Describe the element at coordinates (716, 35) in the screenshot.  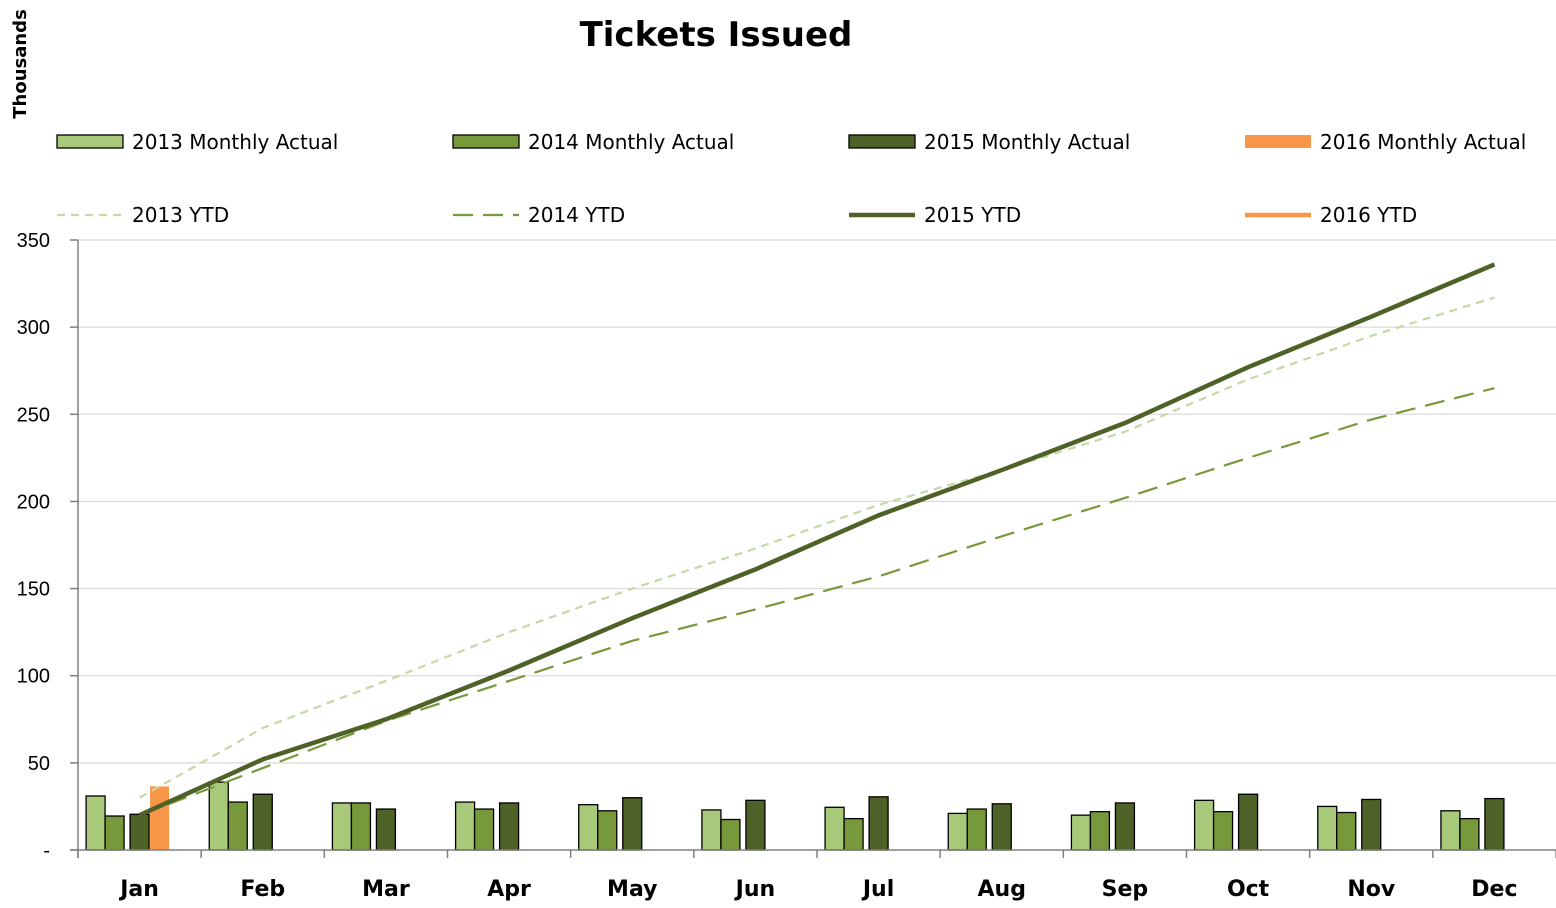
I see `chart-title: Tickets Issued` at that location.